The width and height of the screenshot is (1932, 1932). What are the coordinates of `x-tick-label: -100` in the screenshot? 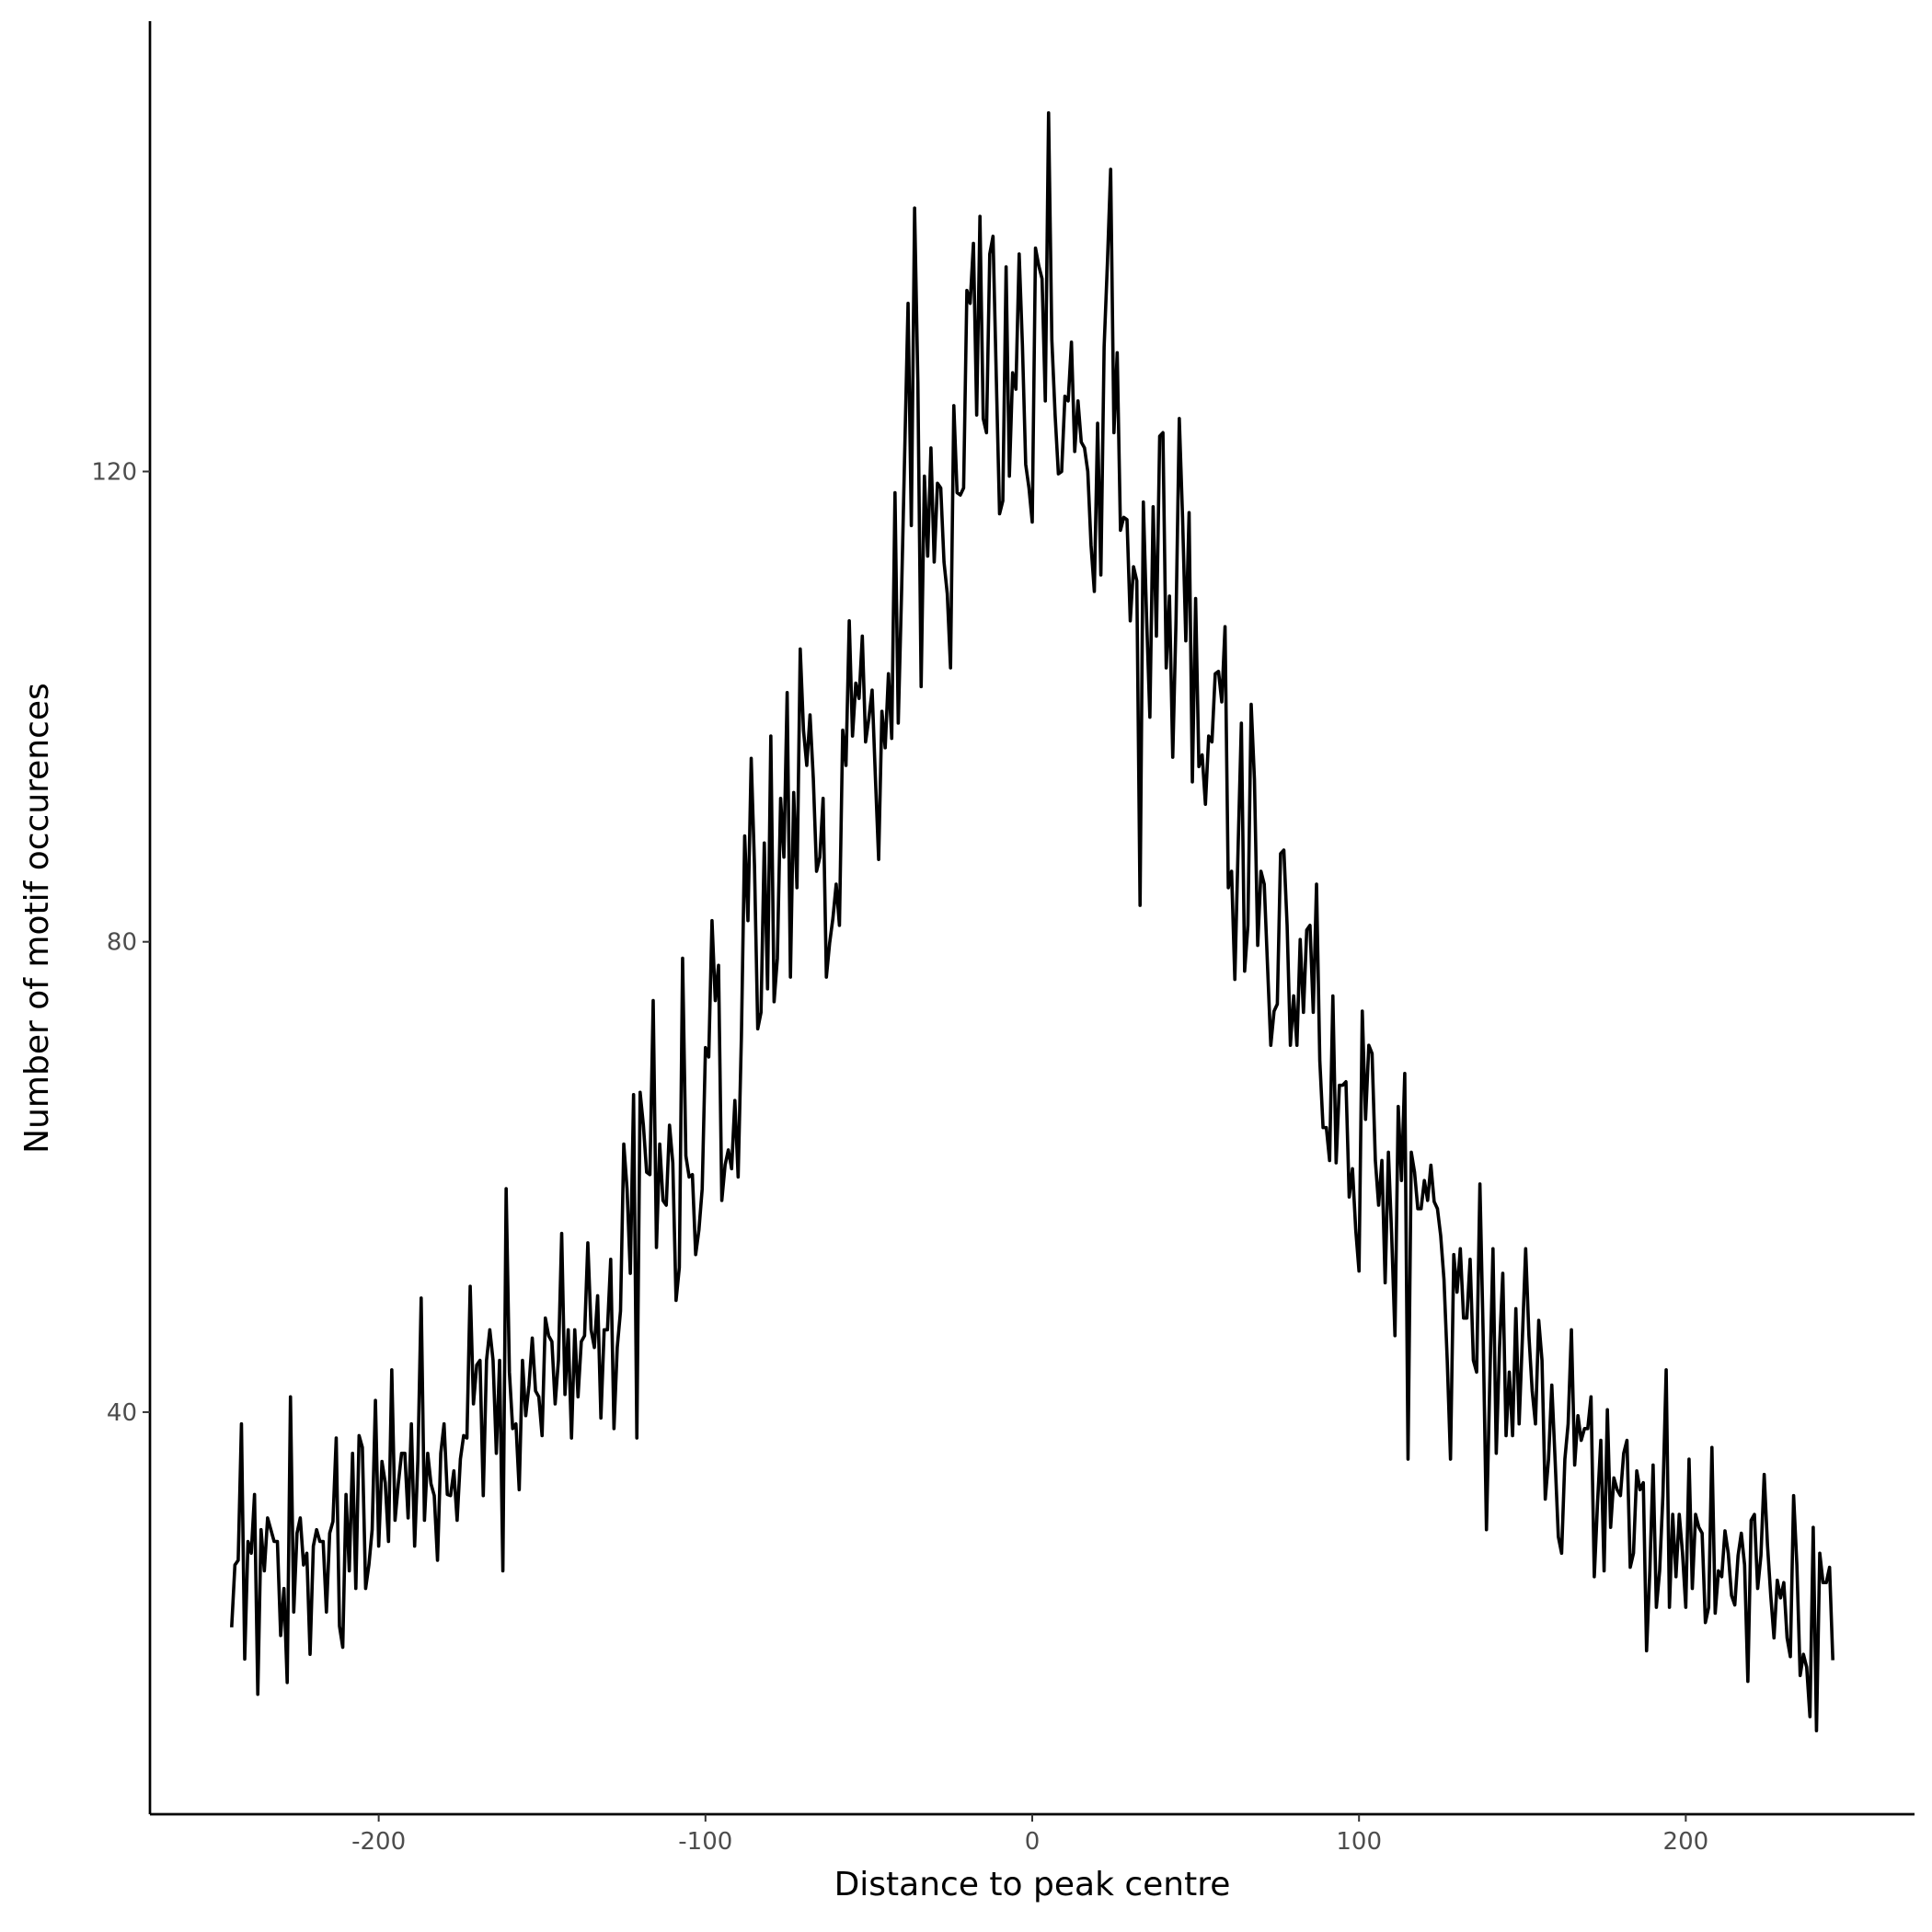 It's located at (705, 1842).